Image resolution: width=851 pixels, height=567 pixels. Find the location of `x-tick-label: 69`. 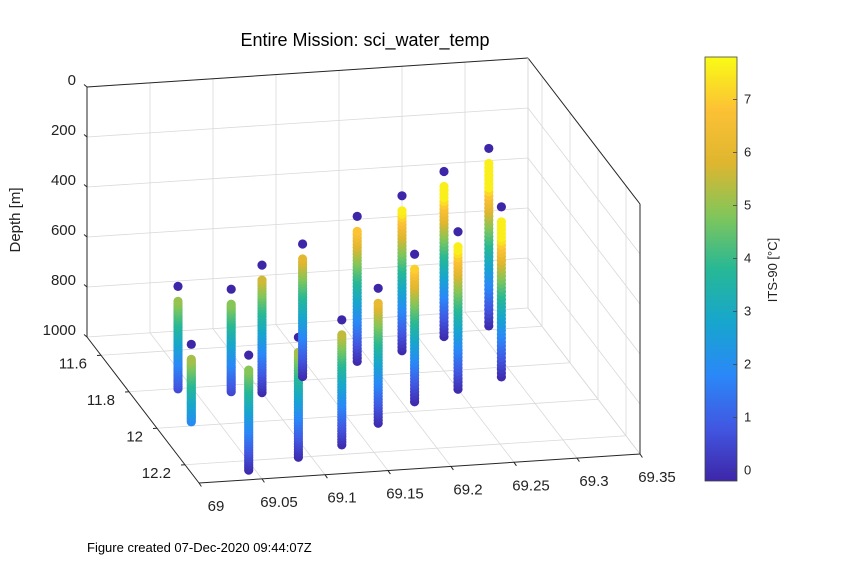

x-tick-label: 69 is located at coordinates (216, 506).